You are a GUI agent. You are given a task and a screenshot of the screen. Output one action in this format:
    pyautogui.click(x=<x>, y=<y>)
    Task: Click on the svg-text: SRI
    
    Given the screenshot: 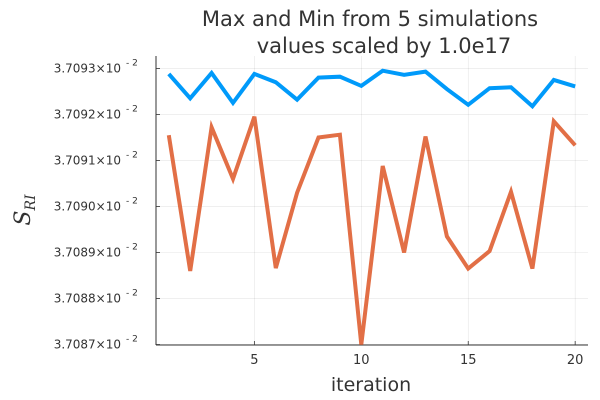 What is the action you would take?
    pyautogui.click(x=25, y=210)
    